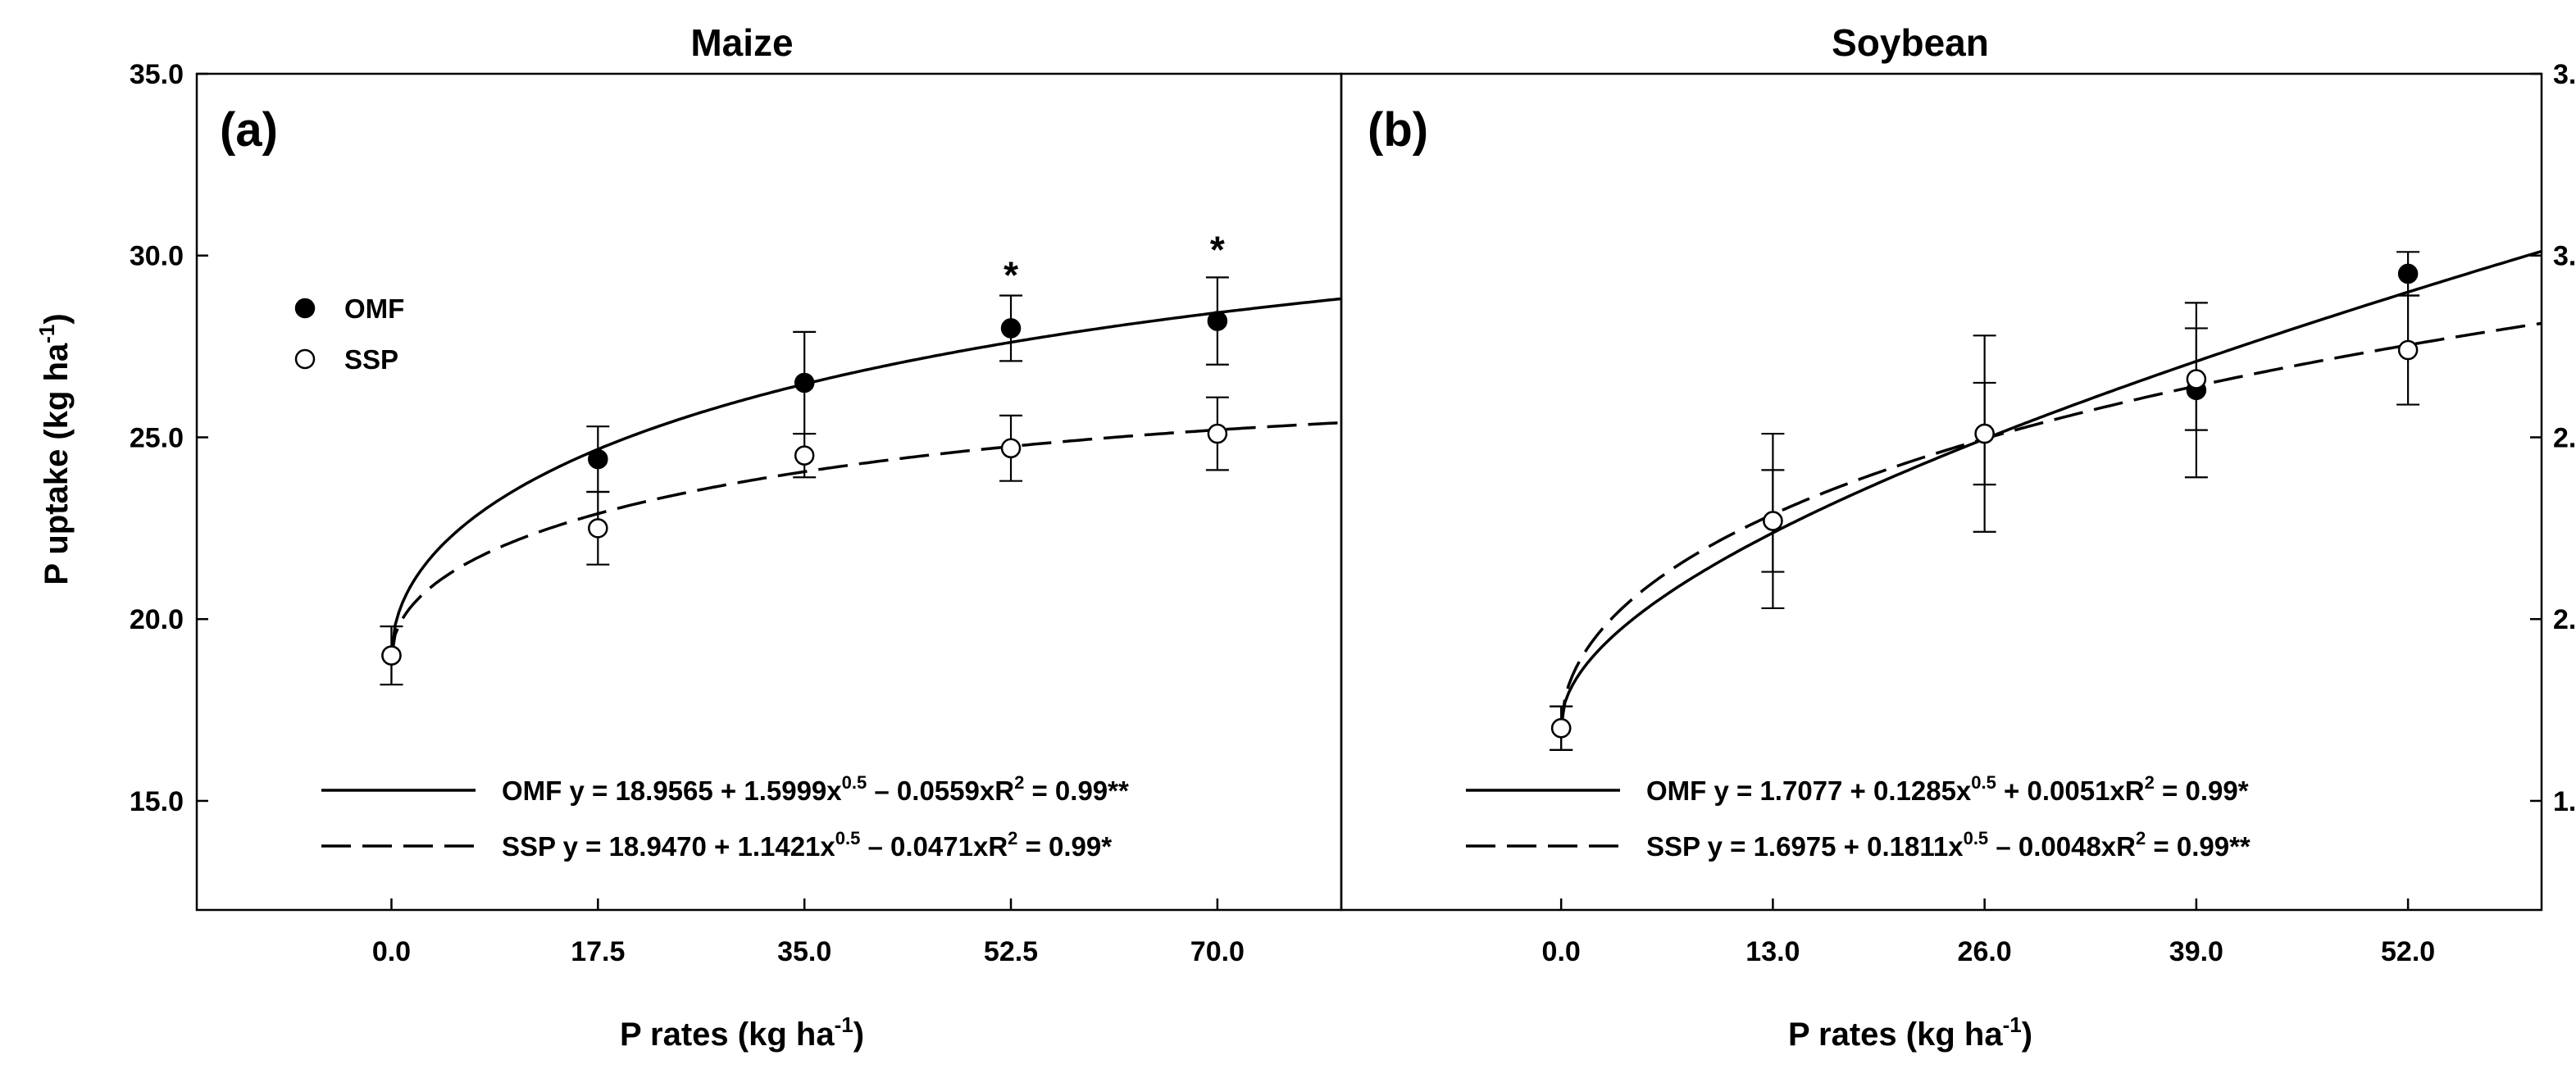 This screenshot has height=1078, width=2576. Describe the element at coordinates (669, 846) in the screenshot. I see `equation-text: SSP y = 18.9470 + 1.1421x` at that location.